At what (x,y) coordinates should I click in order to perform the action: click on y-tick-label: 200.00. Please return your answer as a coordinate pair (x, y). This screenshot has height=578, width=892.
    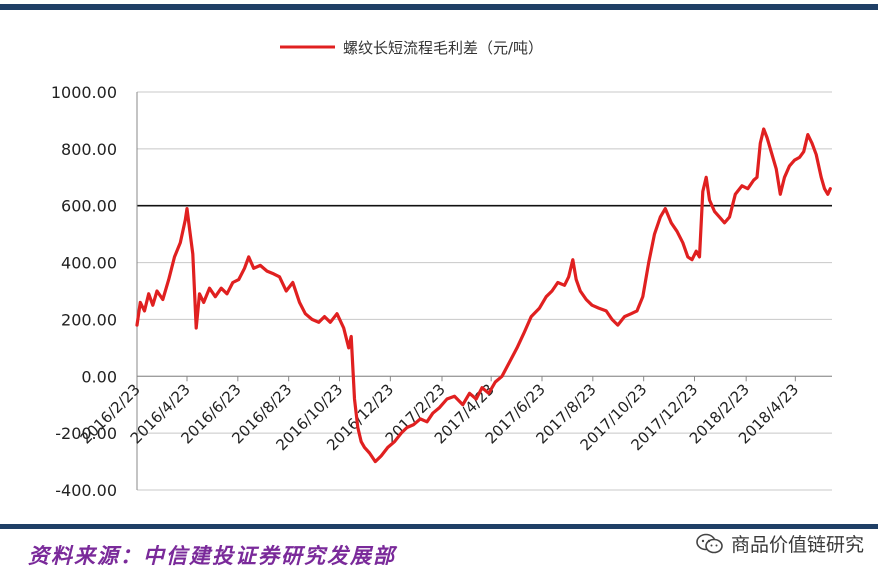
    Looking at the image, I should click on (89, 319).